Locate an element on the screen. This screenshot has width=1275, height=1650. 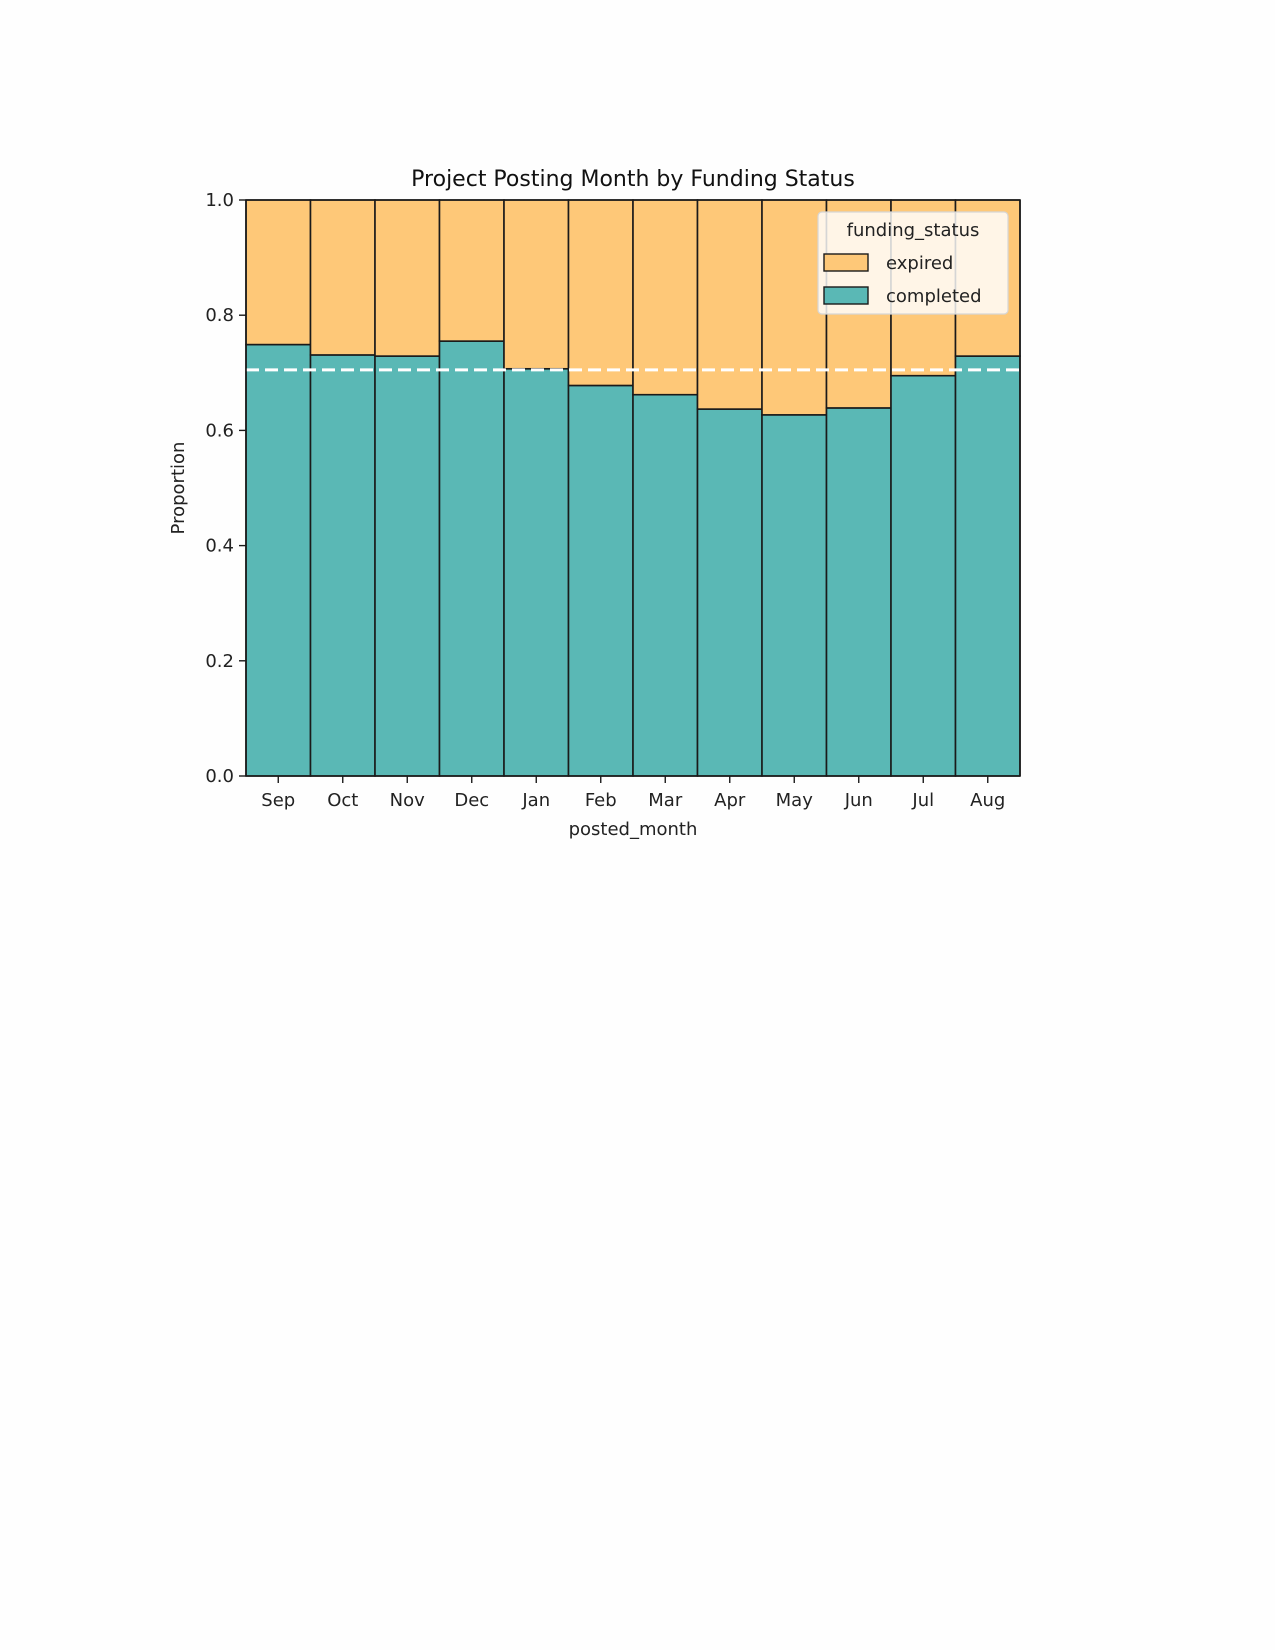
bar-expired-jan is located at coordinates (536, 284).